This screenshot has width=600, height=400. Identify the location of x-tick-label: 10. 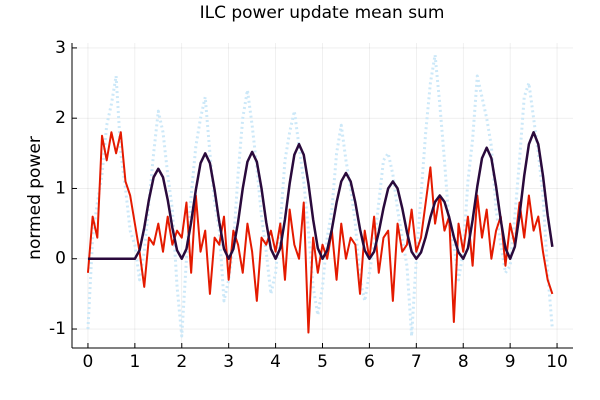
(557, 362).